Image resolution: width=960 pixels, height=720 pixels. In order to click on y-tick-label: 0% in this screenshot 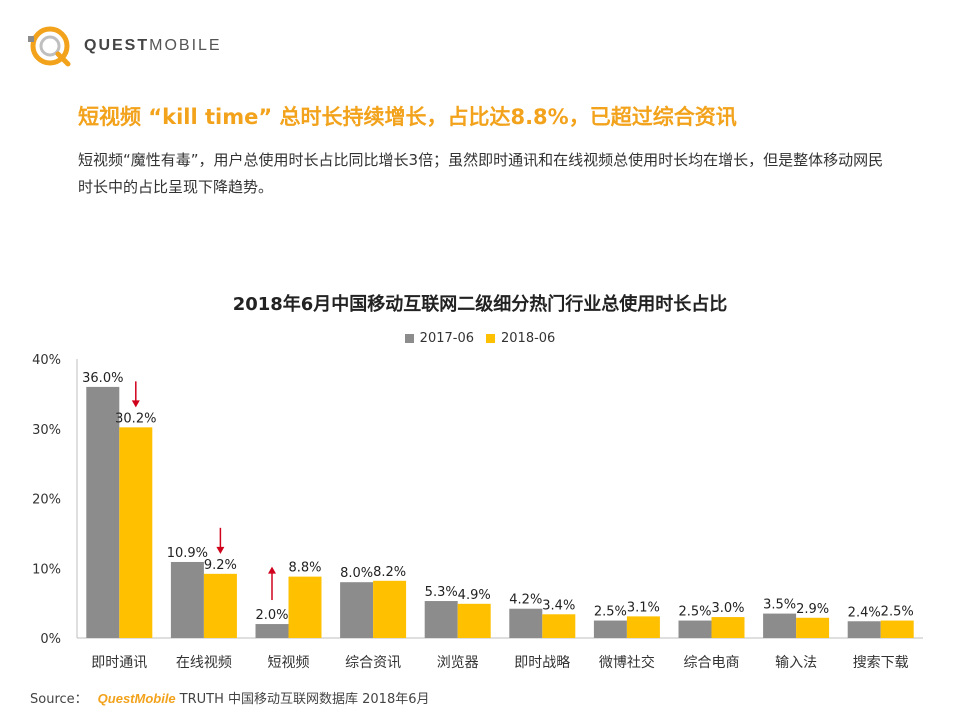, I will do `click(50, 639)`.